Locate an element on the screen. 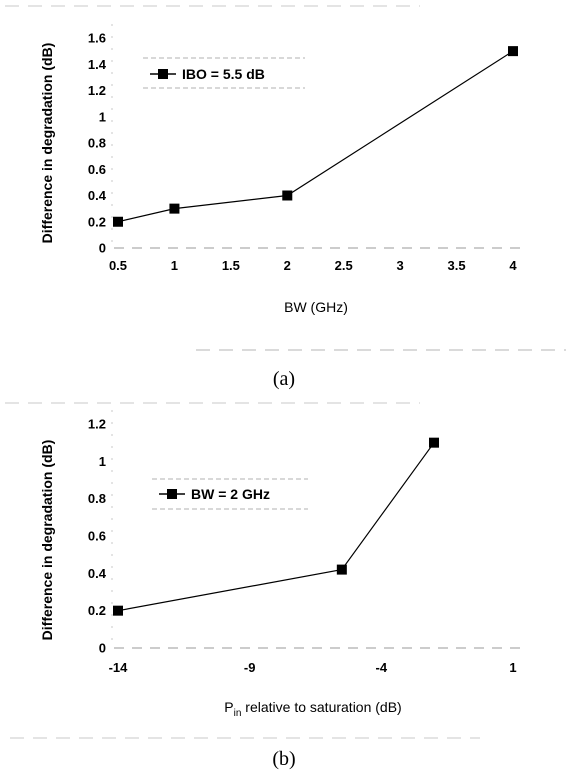 Image resolution: width=566 pixels, height=776 pixels. legend-series-name: BW = 2 GHz is located at coordinates (230, 494).